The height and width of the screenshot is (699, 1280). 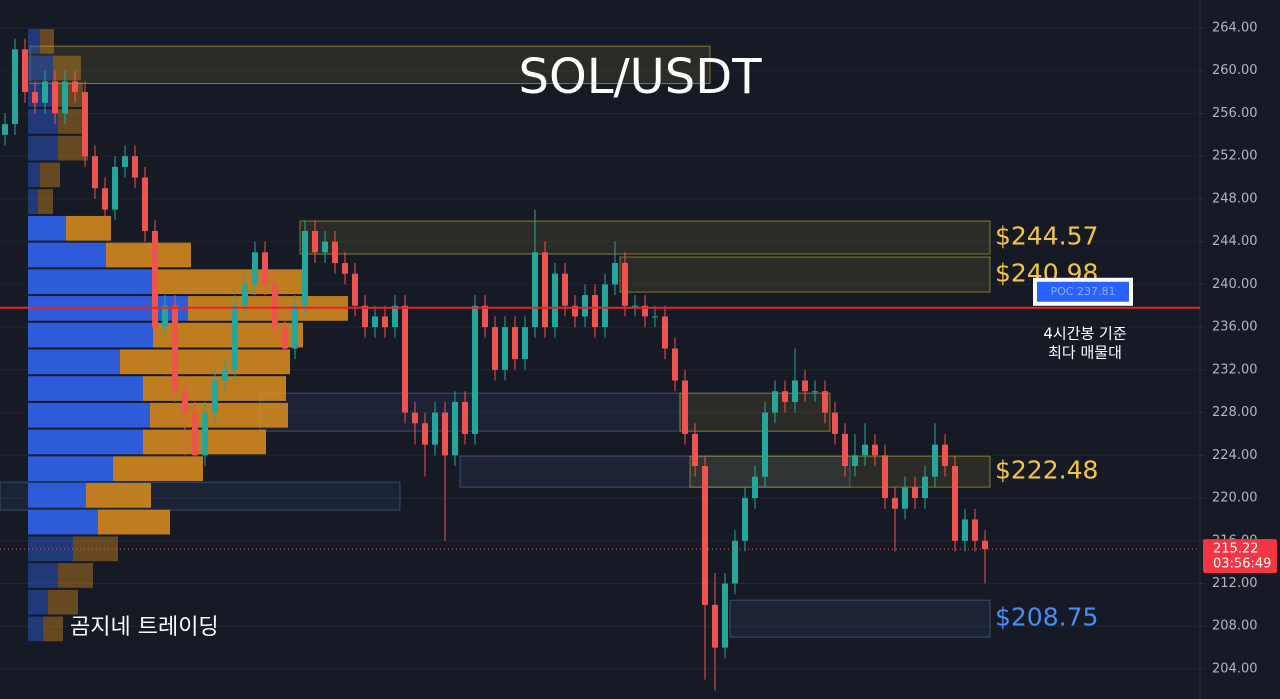 I want to click on chart-title: SOL/USDT, so click(x=640, y=77).